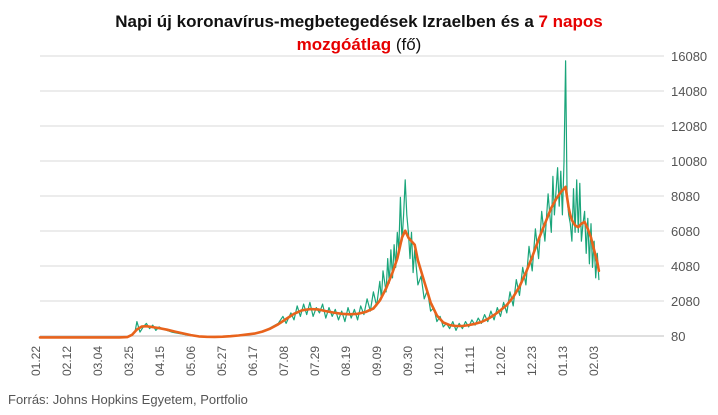  I want to click on x-tick-label: 08.19, so click(346, 361).